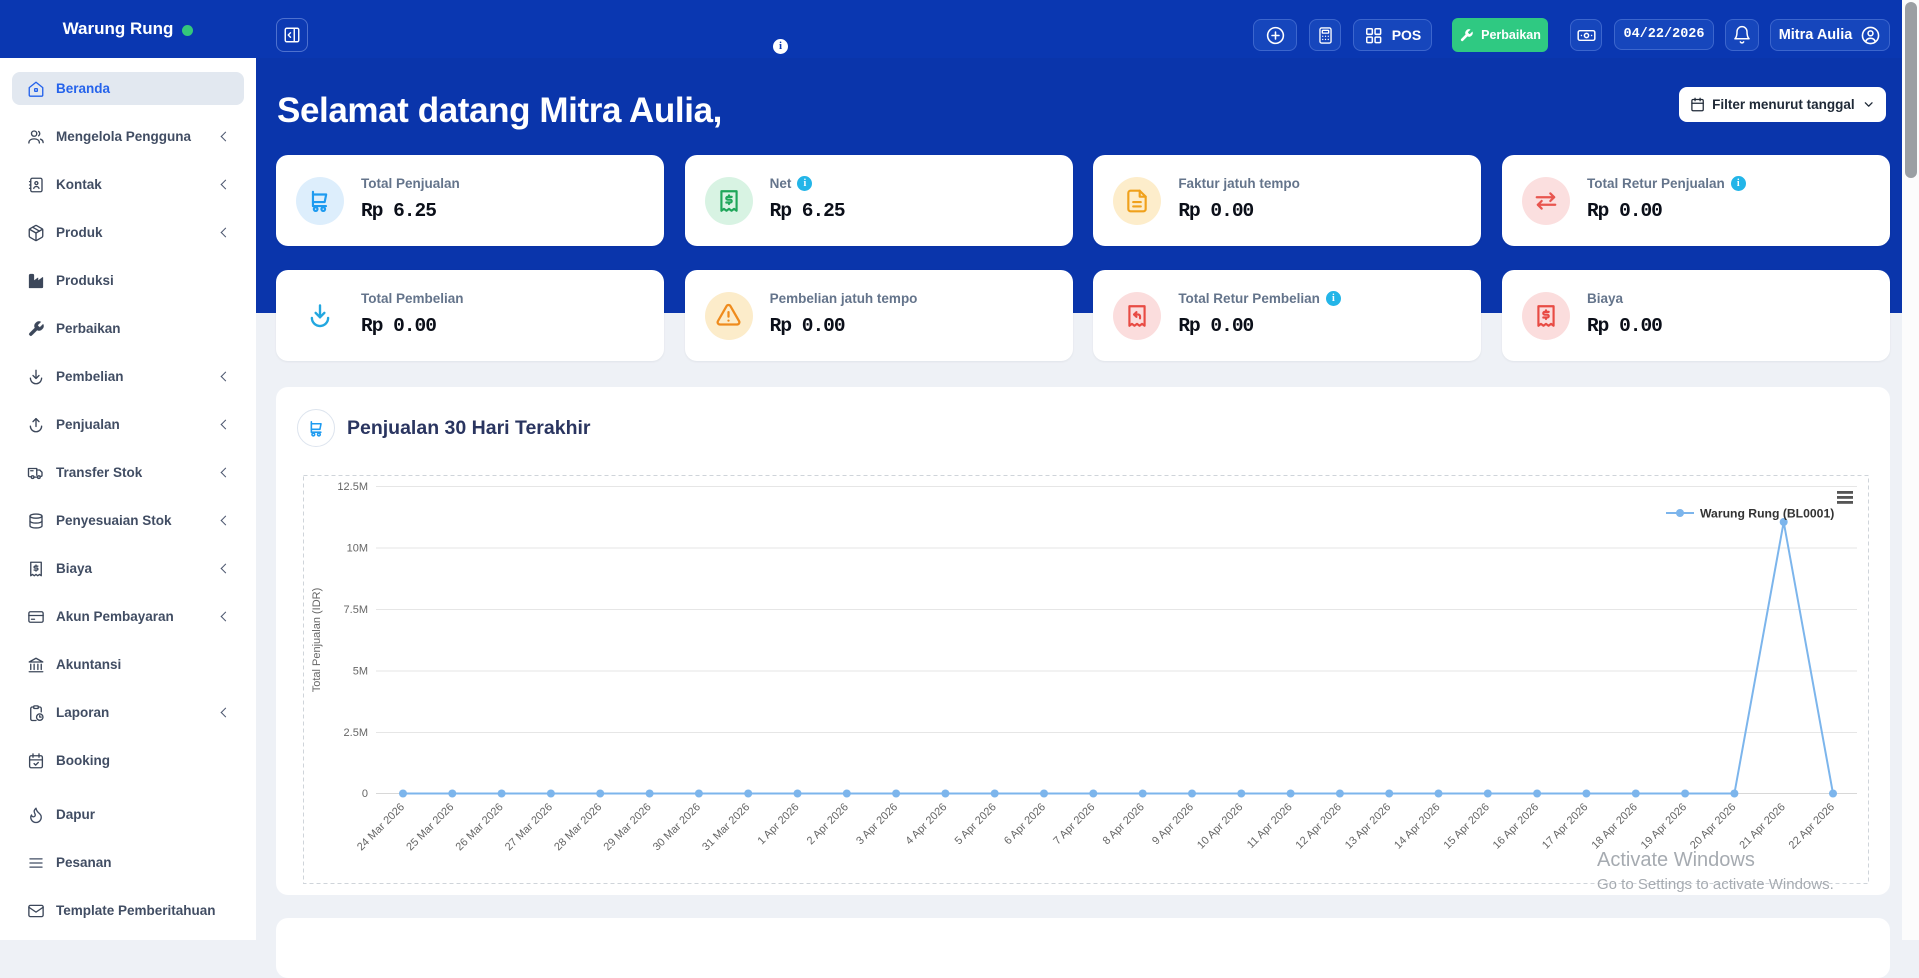  Describe the element at coordinates (1767, 514) in the screenshot. I see `svg-text: Warung Rung (BL0001)` at that location.